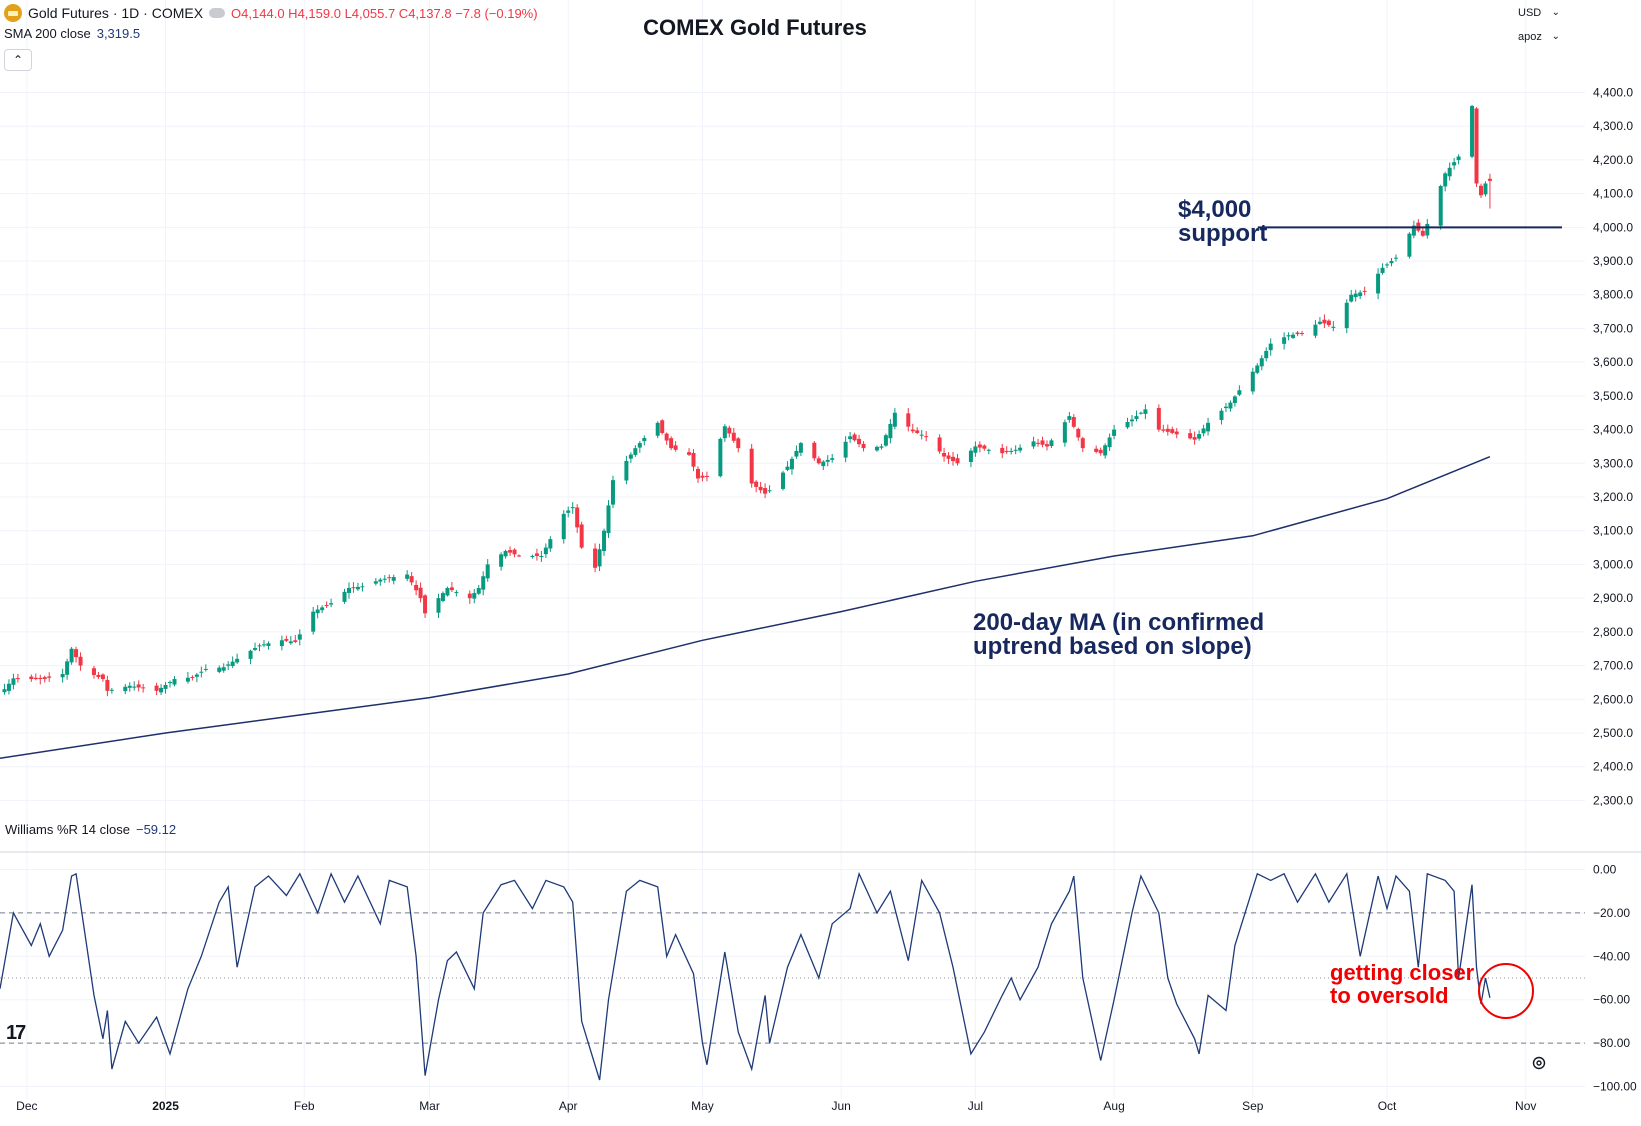 This screenshot has height=1126, width=1641. Describe the element at coordinates (348, 13) in the screenshot. I see `low-label: L` at that location.